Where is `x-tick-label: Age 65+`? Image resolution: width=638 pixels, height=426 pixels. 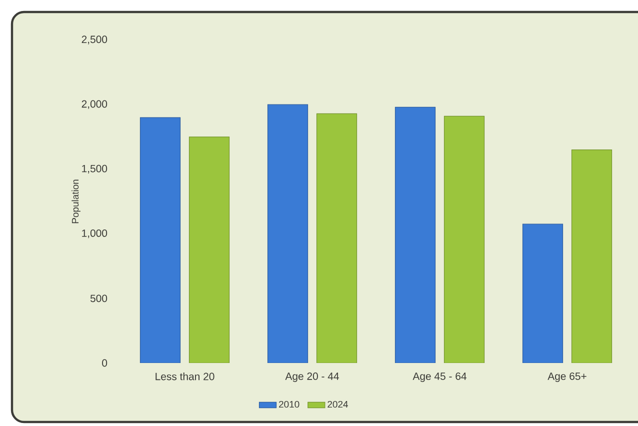 x-tick-label: Age 65+ is located at coordinates (567, 377).